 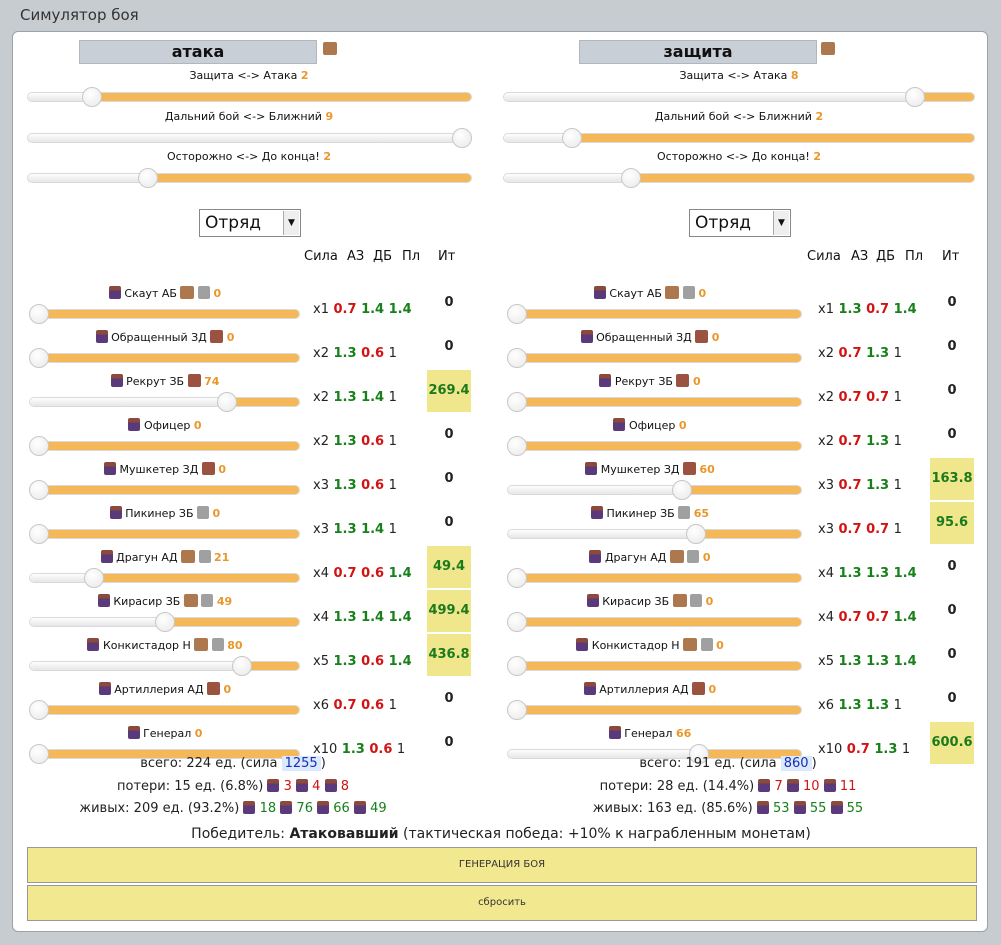 I want to click on reset-button: сбросить, so click(x=502, y=903).